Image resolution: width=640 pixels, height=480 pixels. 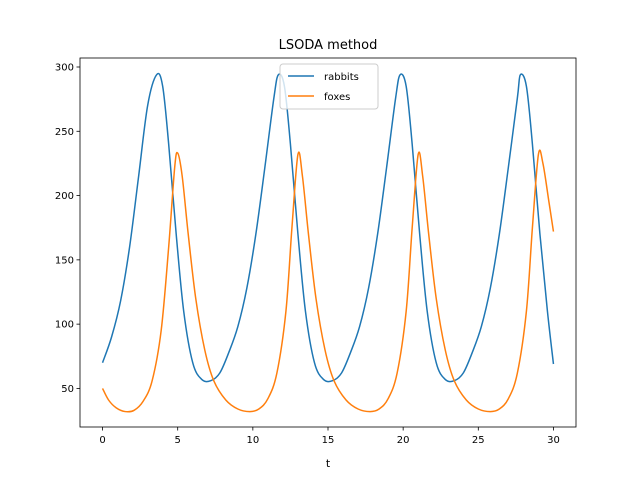 What do you see at coordinates (64, 68) in the screenshot?
I see `y-tick-label: 300` at bounding box center [64, 68].